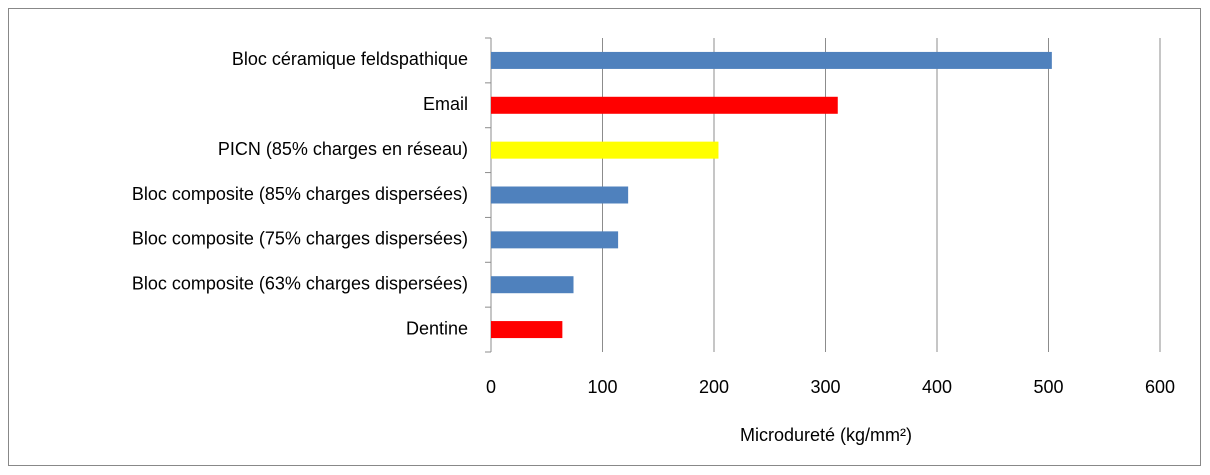  I want to click on x-tick-label: 0, so click(491, 387).